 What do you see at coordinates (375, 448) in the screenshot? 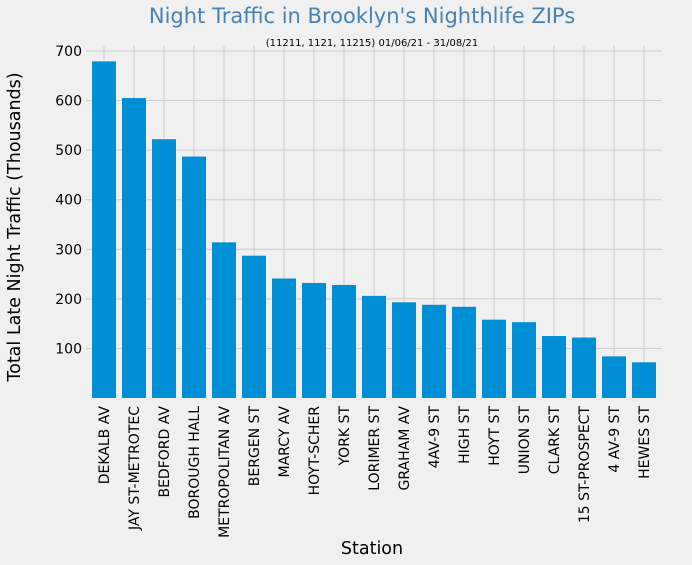
I see `x-tick-label: LORIMER ST` at bounding box center [375, 448].